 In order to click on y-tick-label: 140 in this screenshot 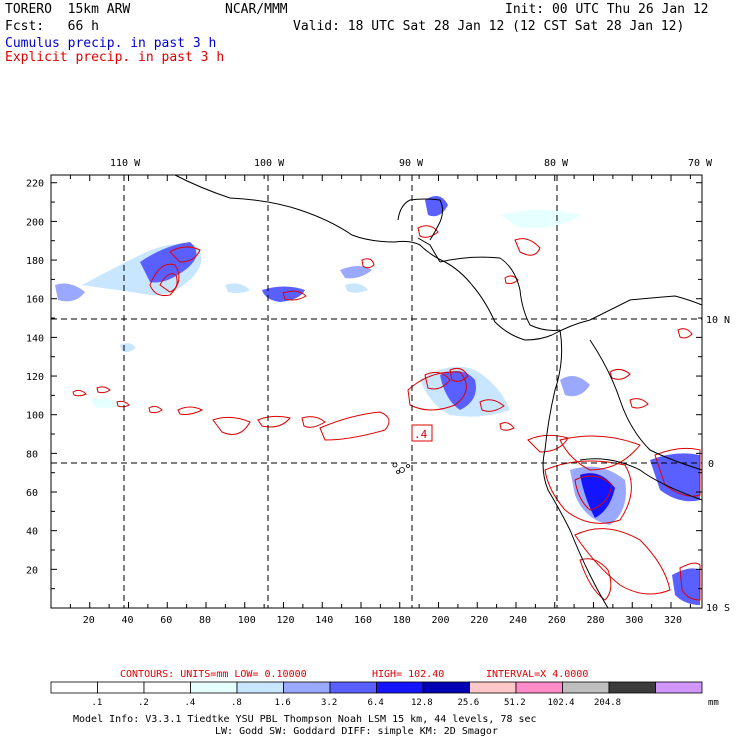, I will do `click(35, 338)`.